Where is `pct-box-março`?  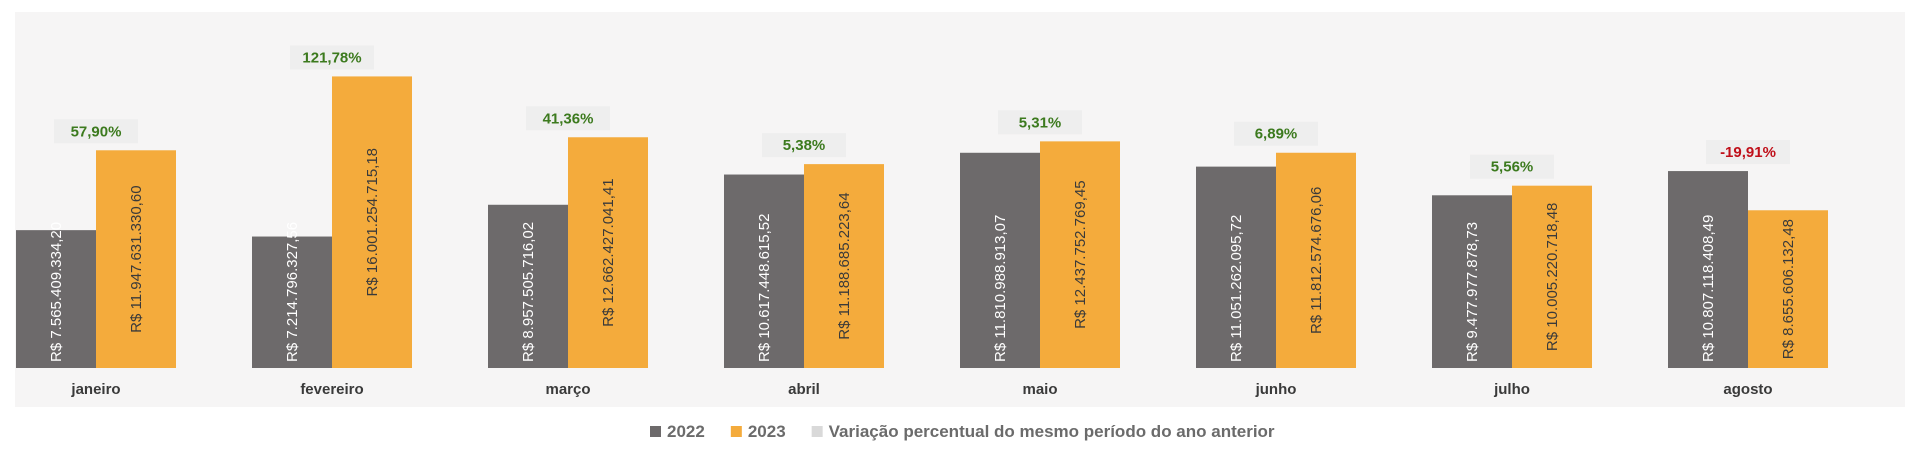
pct-box-março is located at coordinates (568, 118).